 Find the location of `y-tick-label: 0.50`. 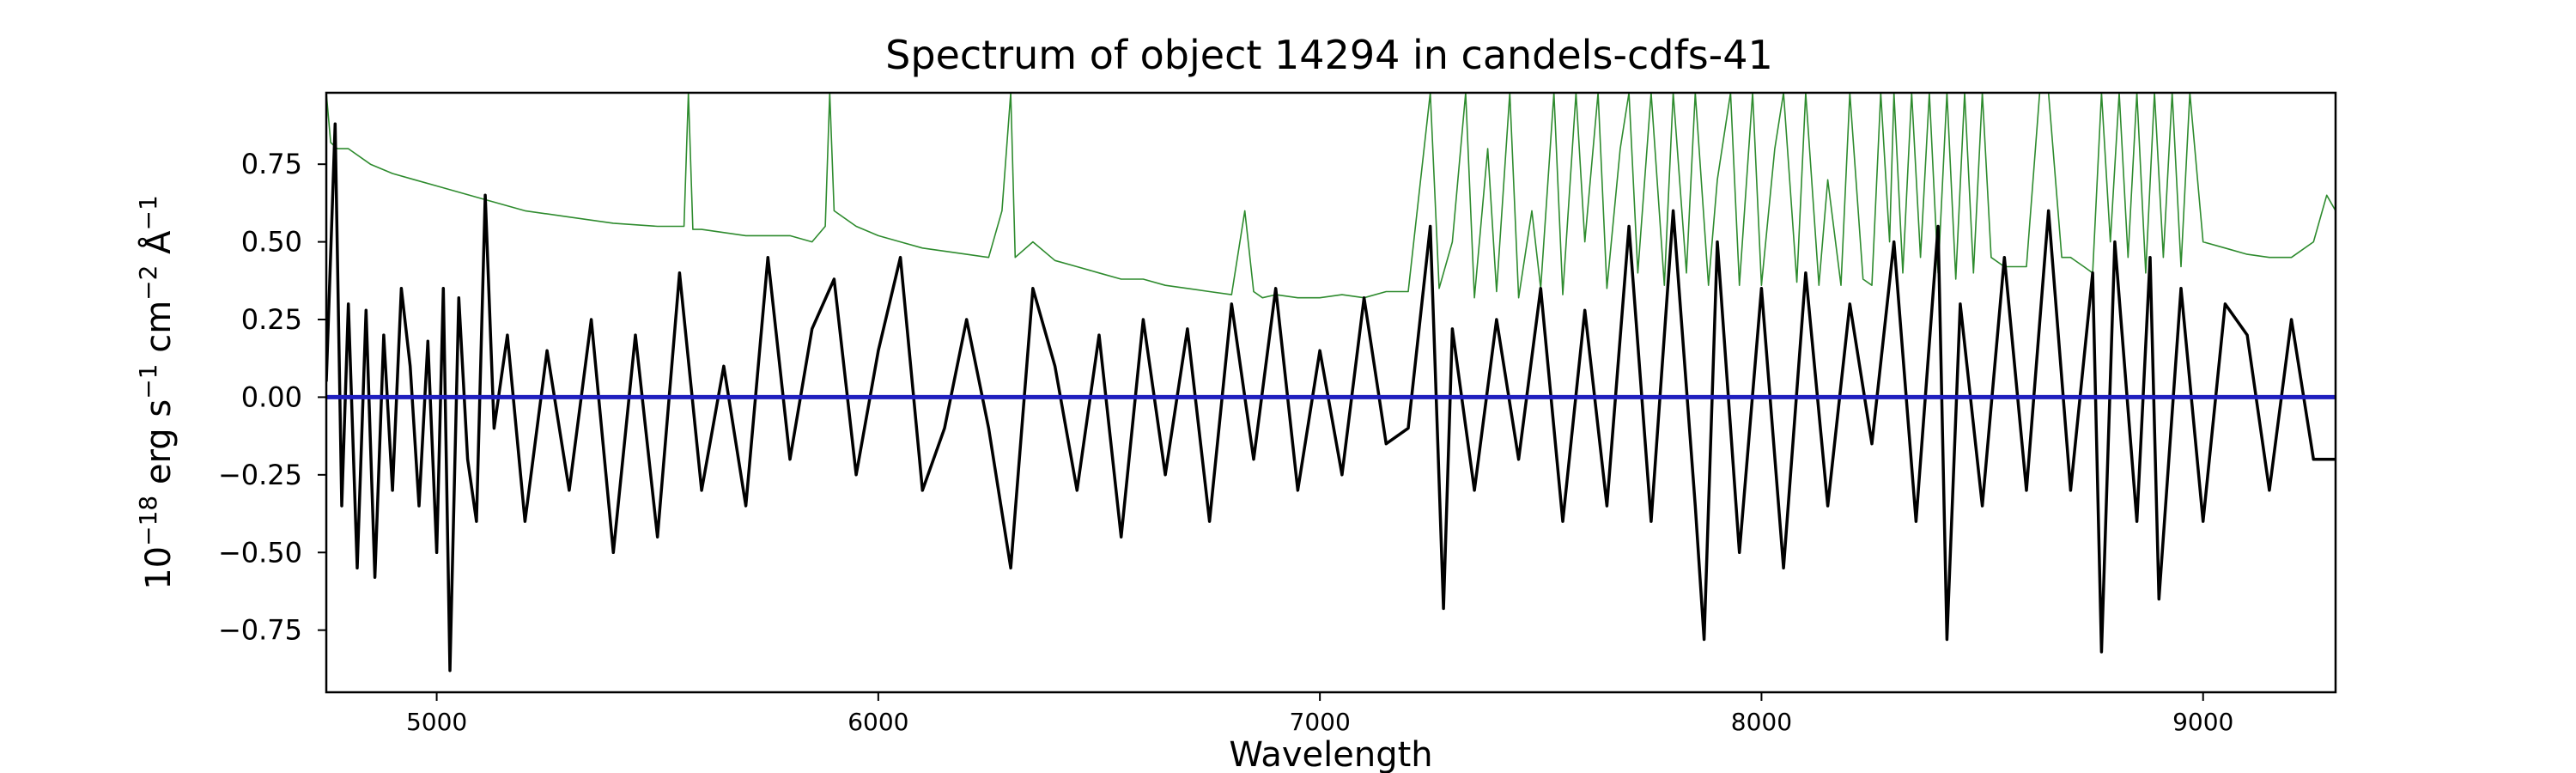

y-tick-label: 0.50 is located at coordinates (271, 242).